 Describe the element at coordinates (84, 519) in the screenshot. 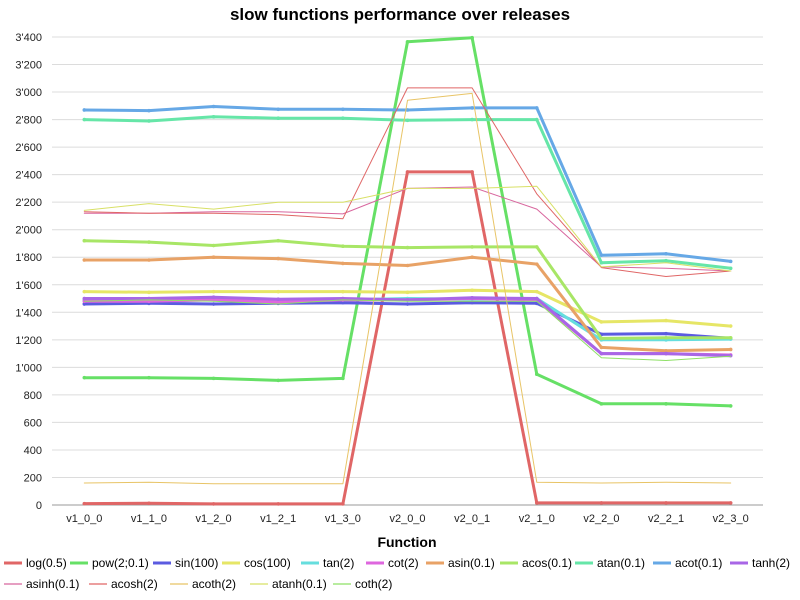

I see `x-tick-label: v1_0_0` at that location.